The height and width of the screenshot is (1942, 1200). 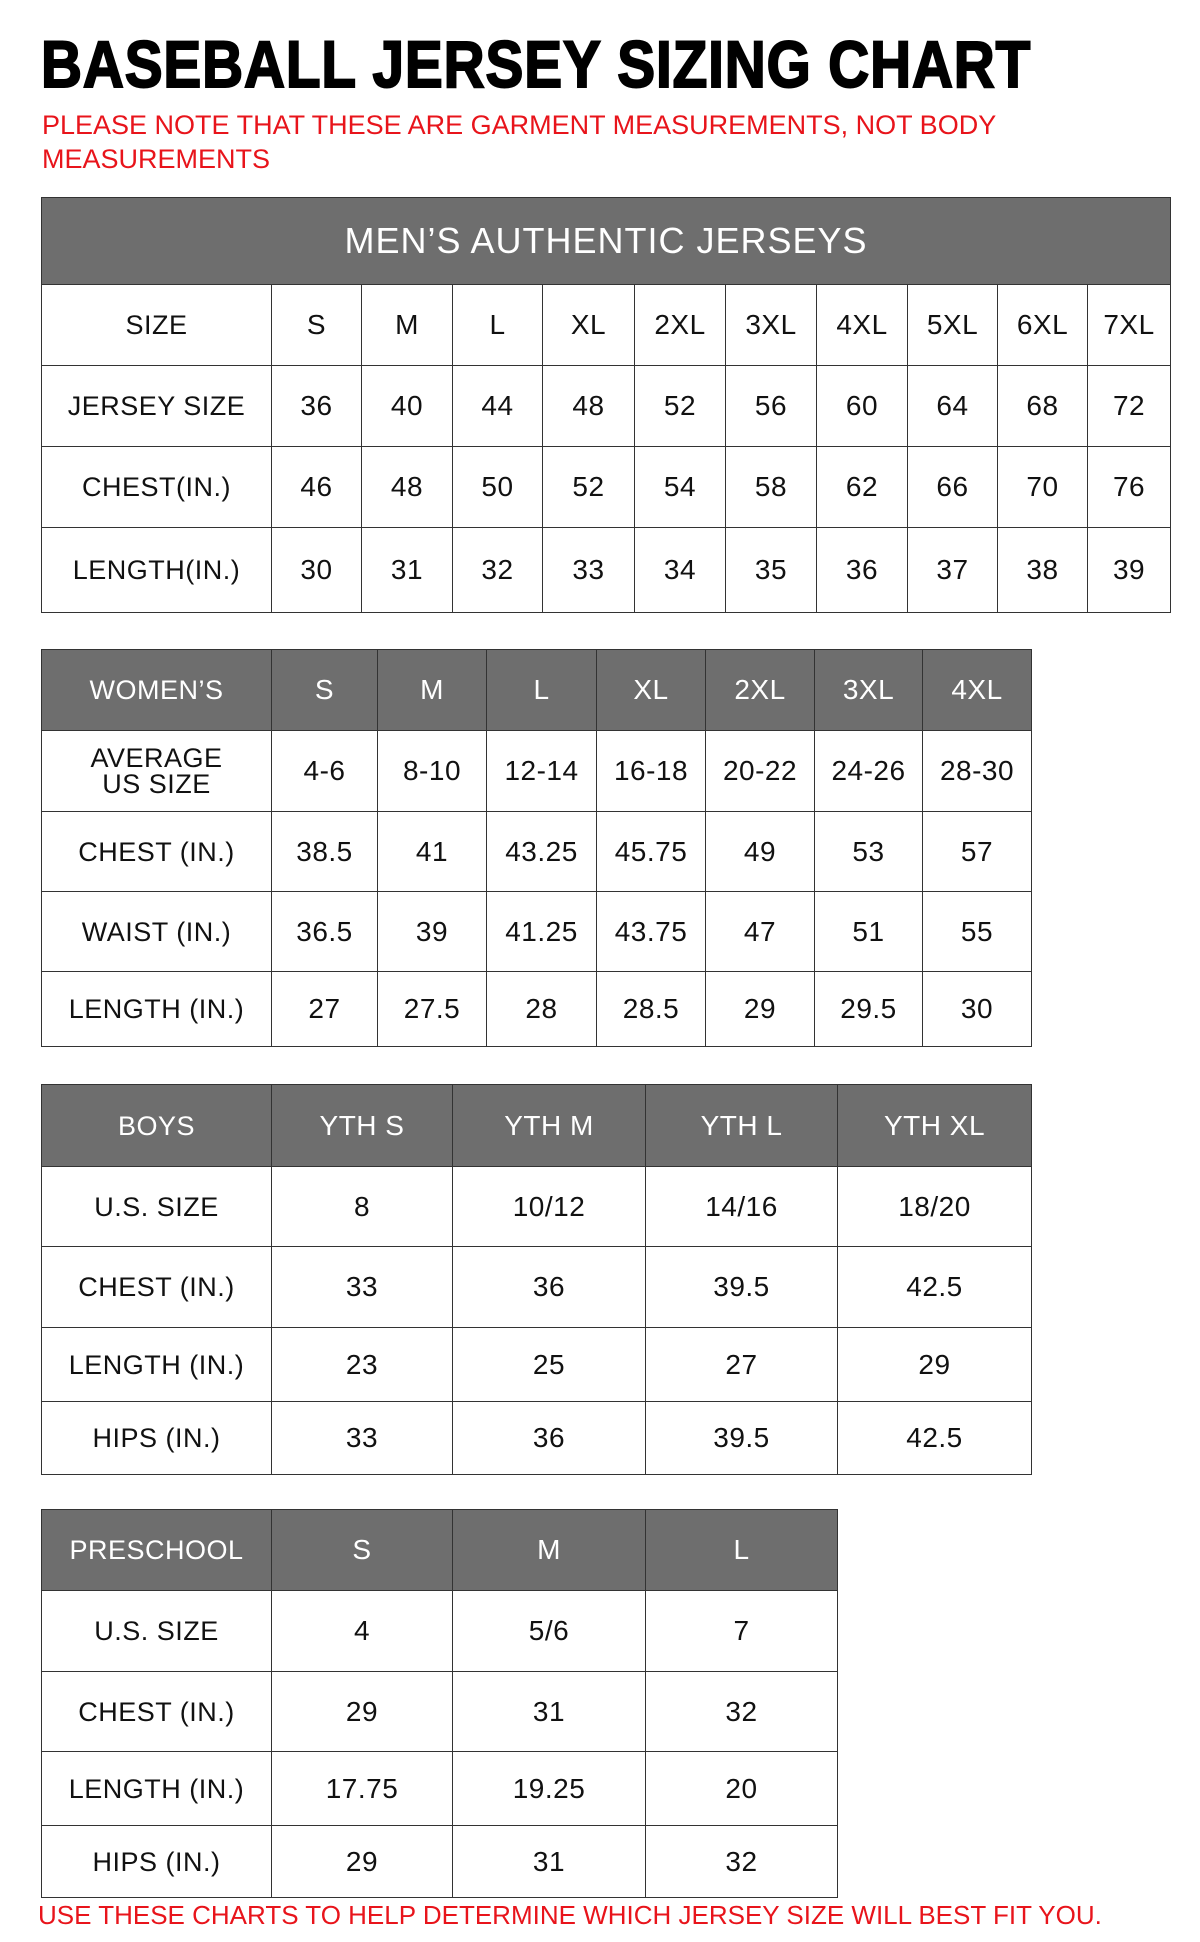 I want to click on measurement-value: 40, so click(x=407, y=406).